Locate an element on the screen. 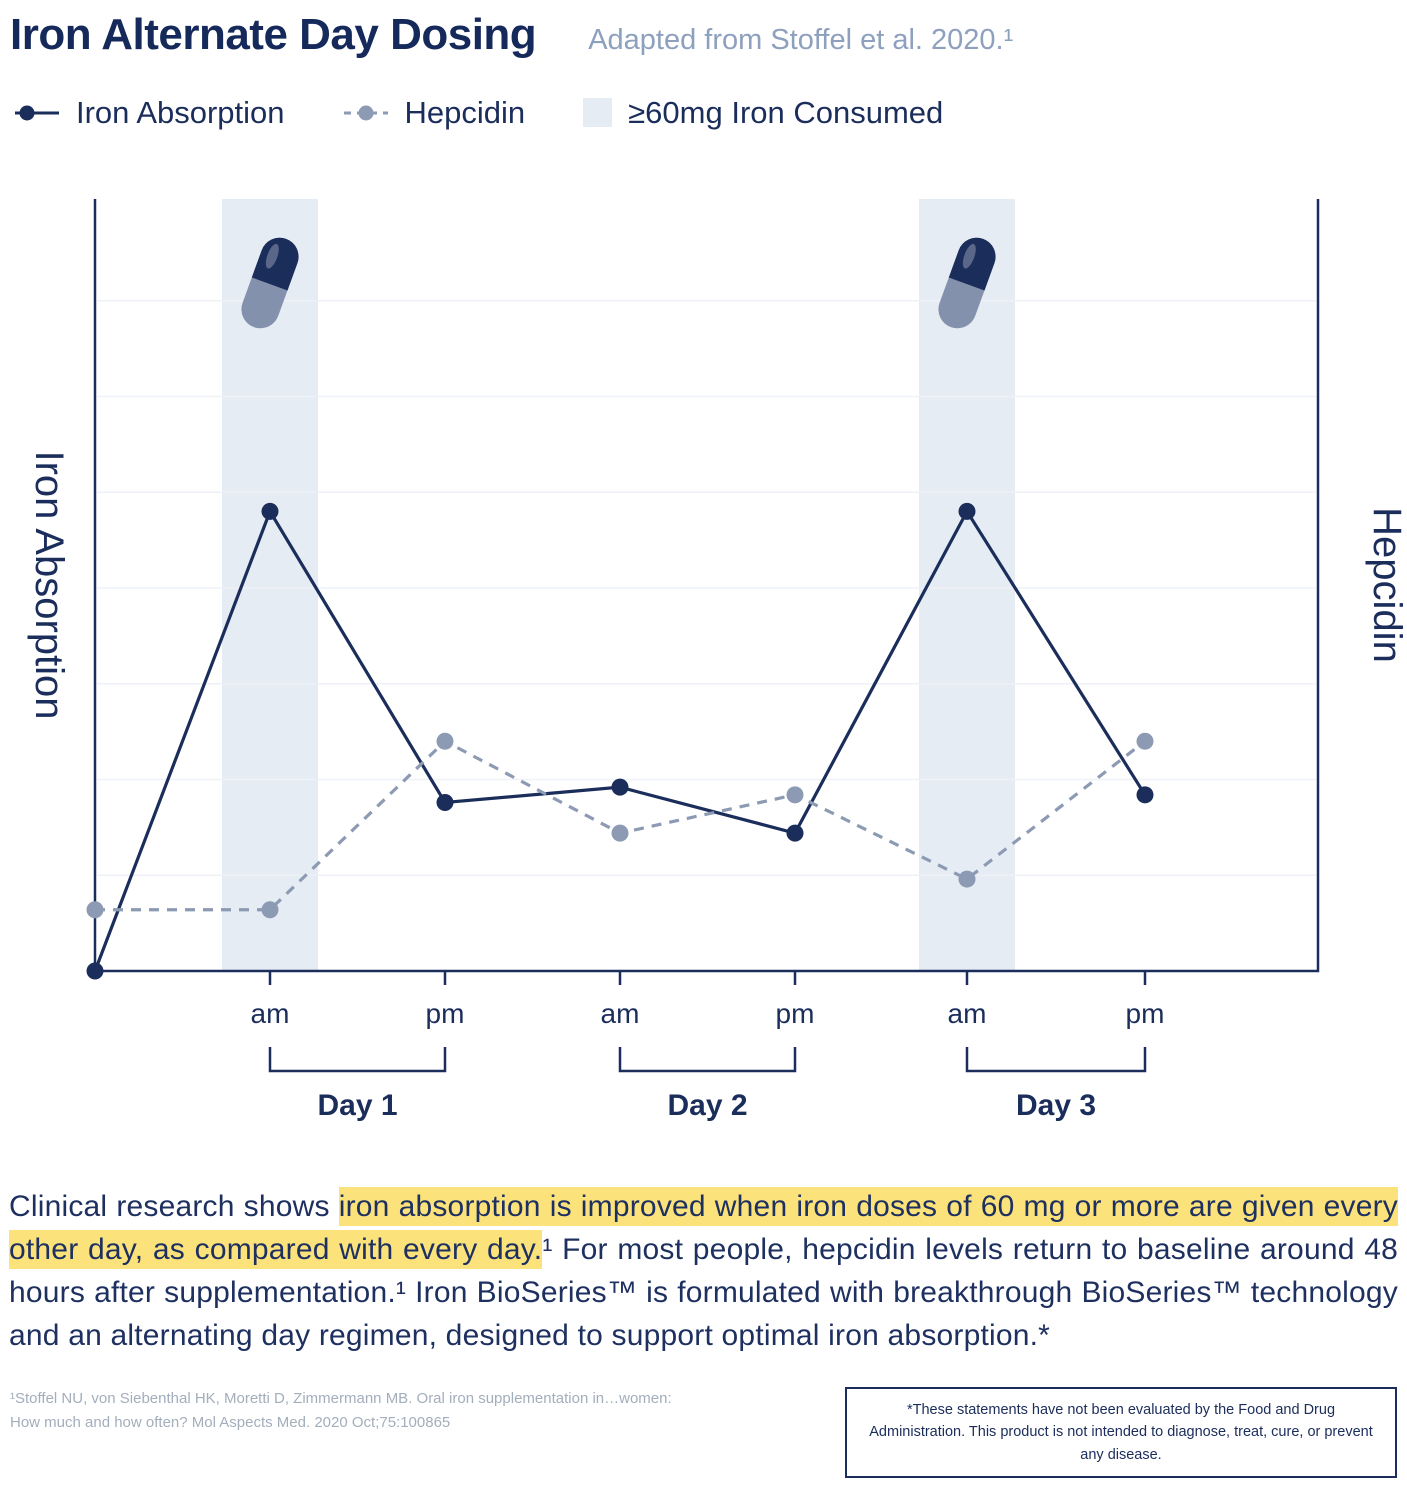  legend-label-iron: Iron Absorption is located at coordinates (180, 112).